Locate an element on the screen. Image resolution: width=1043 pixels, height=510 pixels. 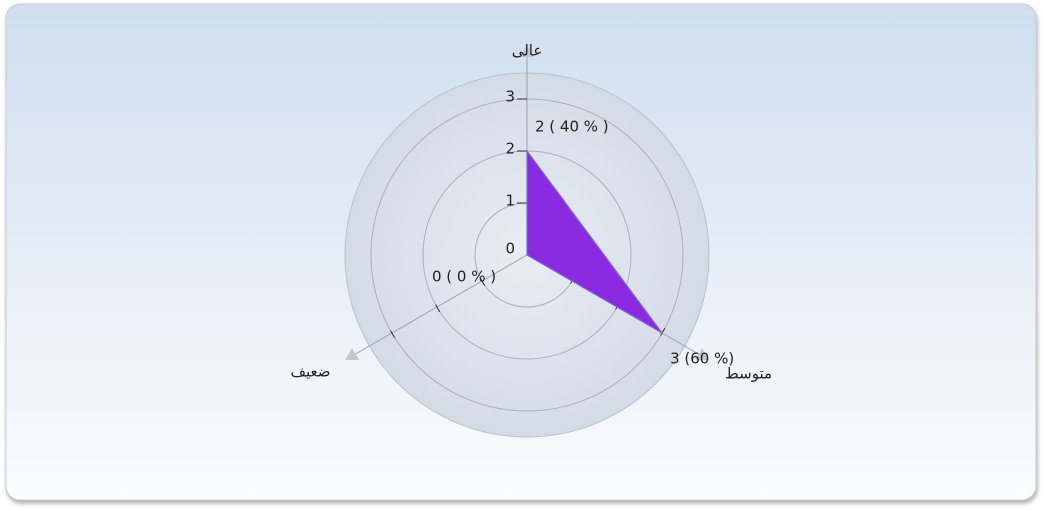
category-label: عالی is located at coordinates (527, 51).